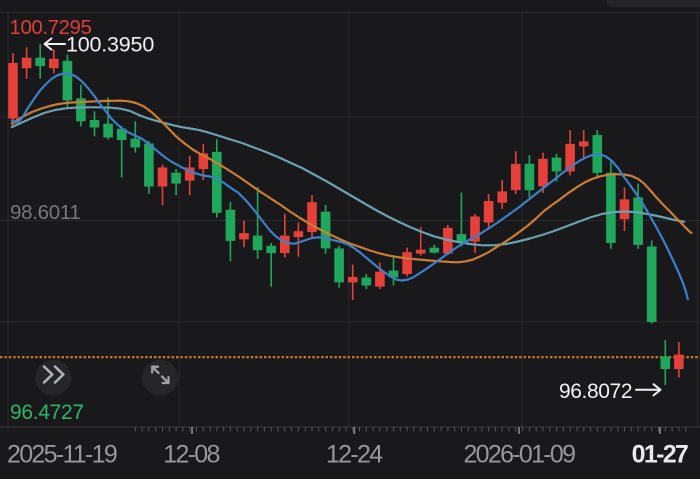 Image resolution: width=700 pixels, height=479 pixels. I want to click on svg-text: 01-27, so click(660, 455).